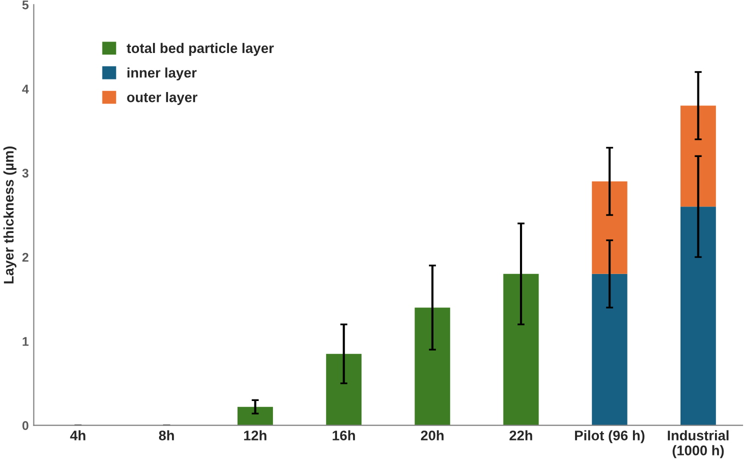  What do you see at coordinates (9, 215) in the screenshot?
I see `y-axis-title: Layer thickness (µm)` at bounding box center [9, 215].